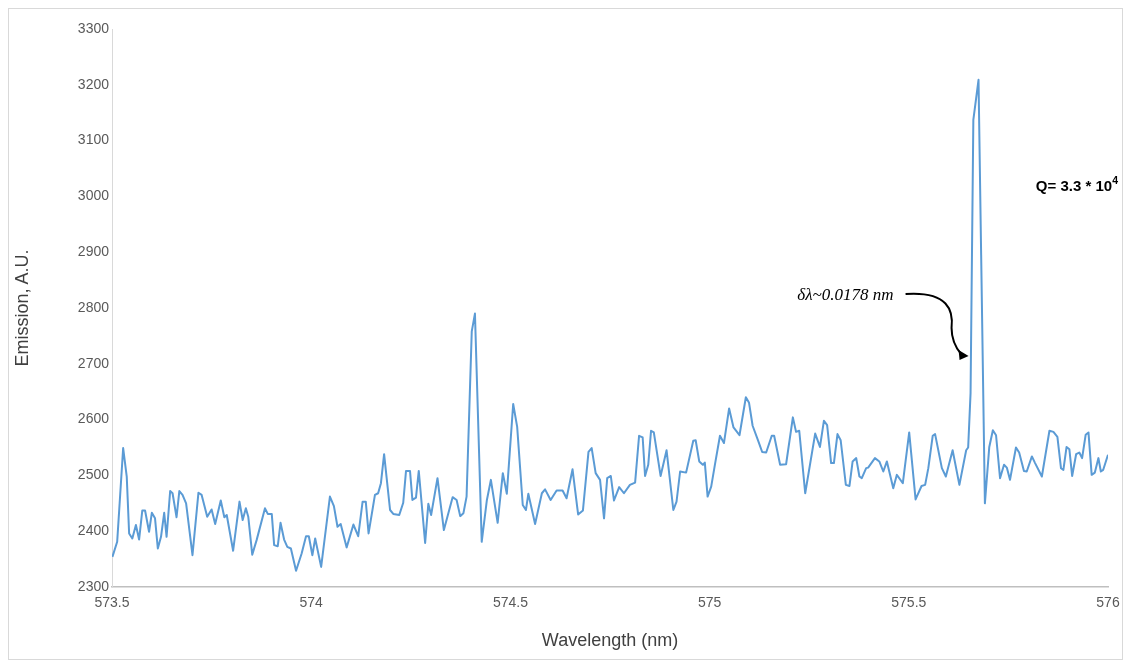  Describe the element at coordinates (93, 585) in the screenshot. I see `y-tick-label: 2300` at that location.